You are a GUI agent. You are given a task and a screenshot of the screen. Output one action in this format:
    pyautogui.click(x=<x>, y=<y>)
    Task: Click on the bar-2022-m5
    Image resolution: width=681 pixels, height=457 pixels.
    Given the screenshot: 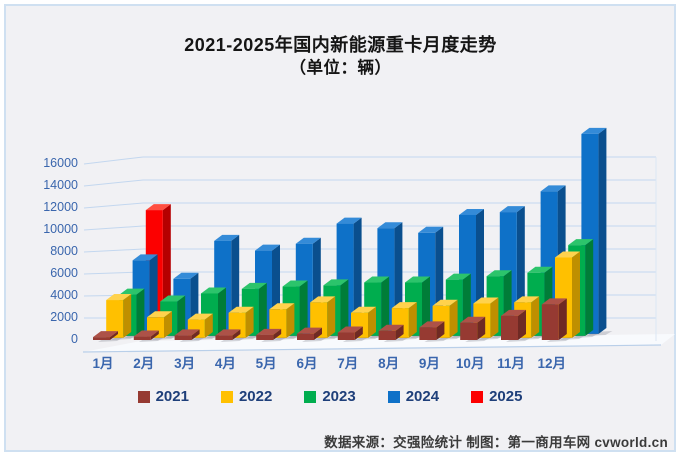 What is the action you would take?
    pyautogui.click(x=285, y=321)
    